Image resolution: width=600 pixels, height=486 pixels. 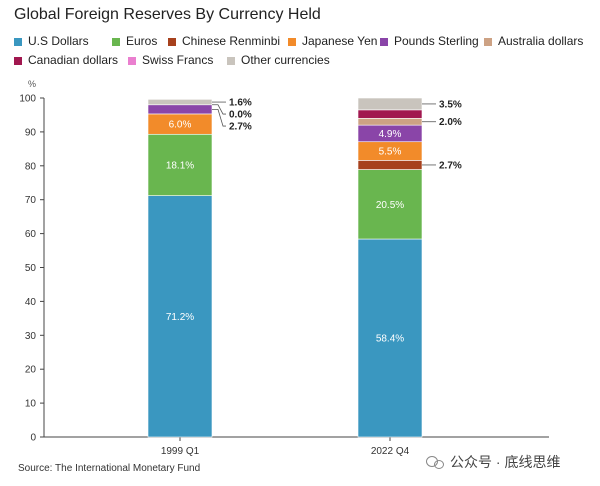 I want to click on y-tick-label: 80, so click(x=31, y=166).